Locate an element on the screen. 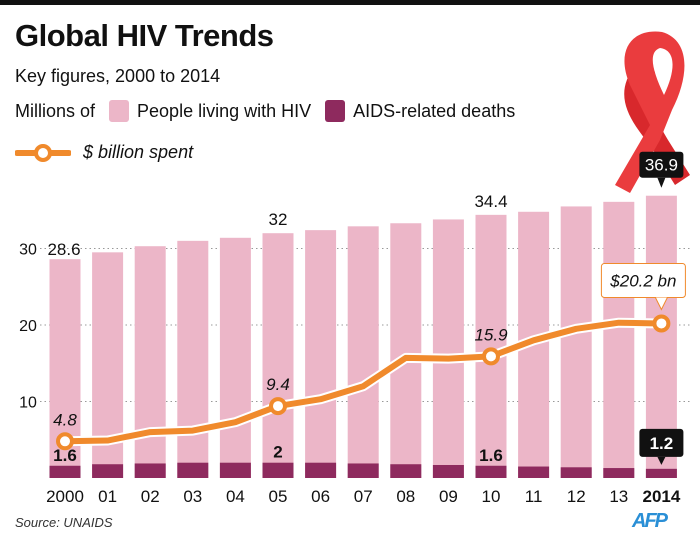 This screenshot has height=546, width=700. label-spent: 9.4 is located at coordinates (278, 384).